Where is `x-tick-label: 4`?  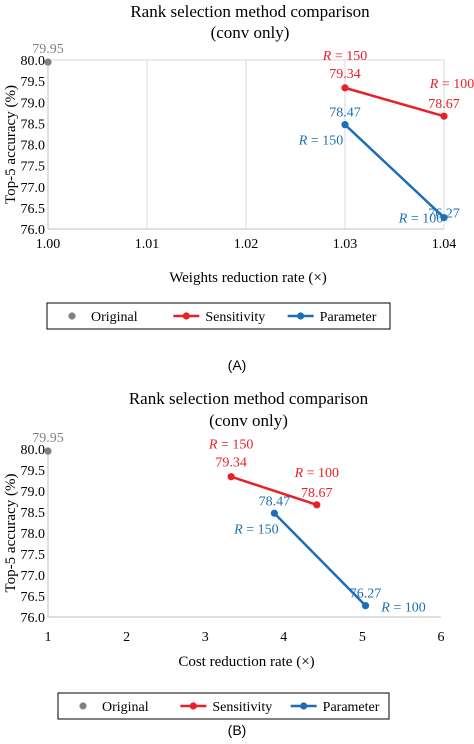 x-tick-label: 4 is located at coordinates (283, 637).